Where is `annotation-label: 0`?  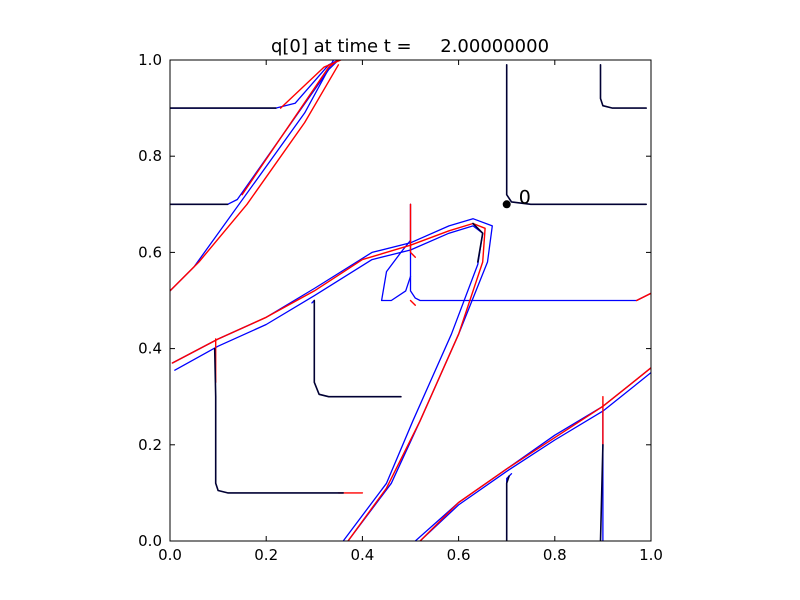
annotation-label: 0 is located at coordinates (525, 197).